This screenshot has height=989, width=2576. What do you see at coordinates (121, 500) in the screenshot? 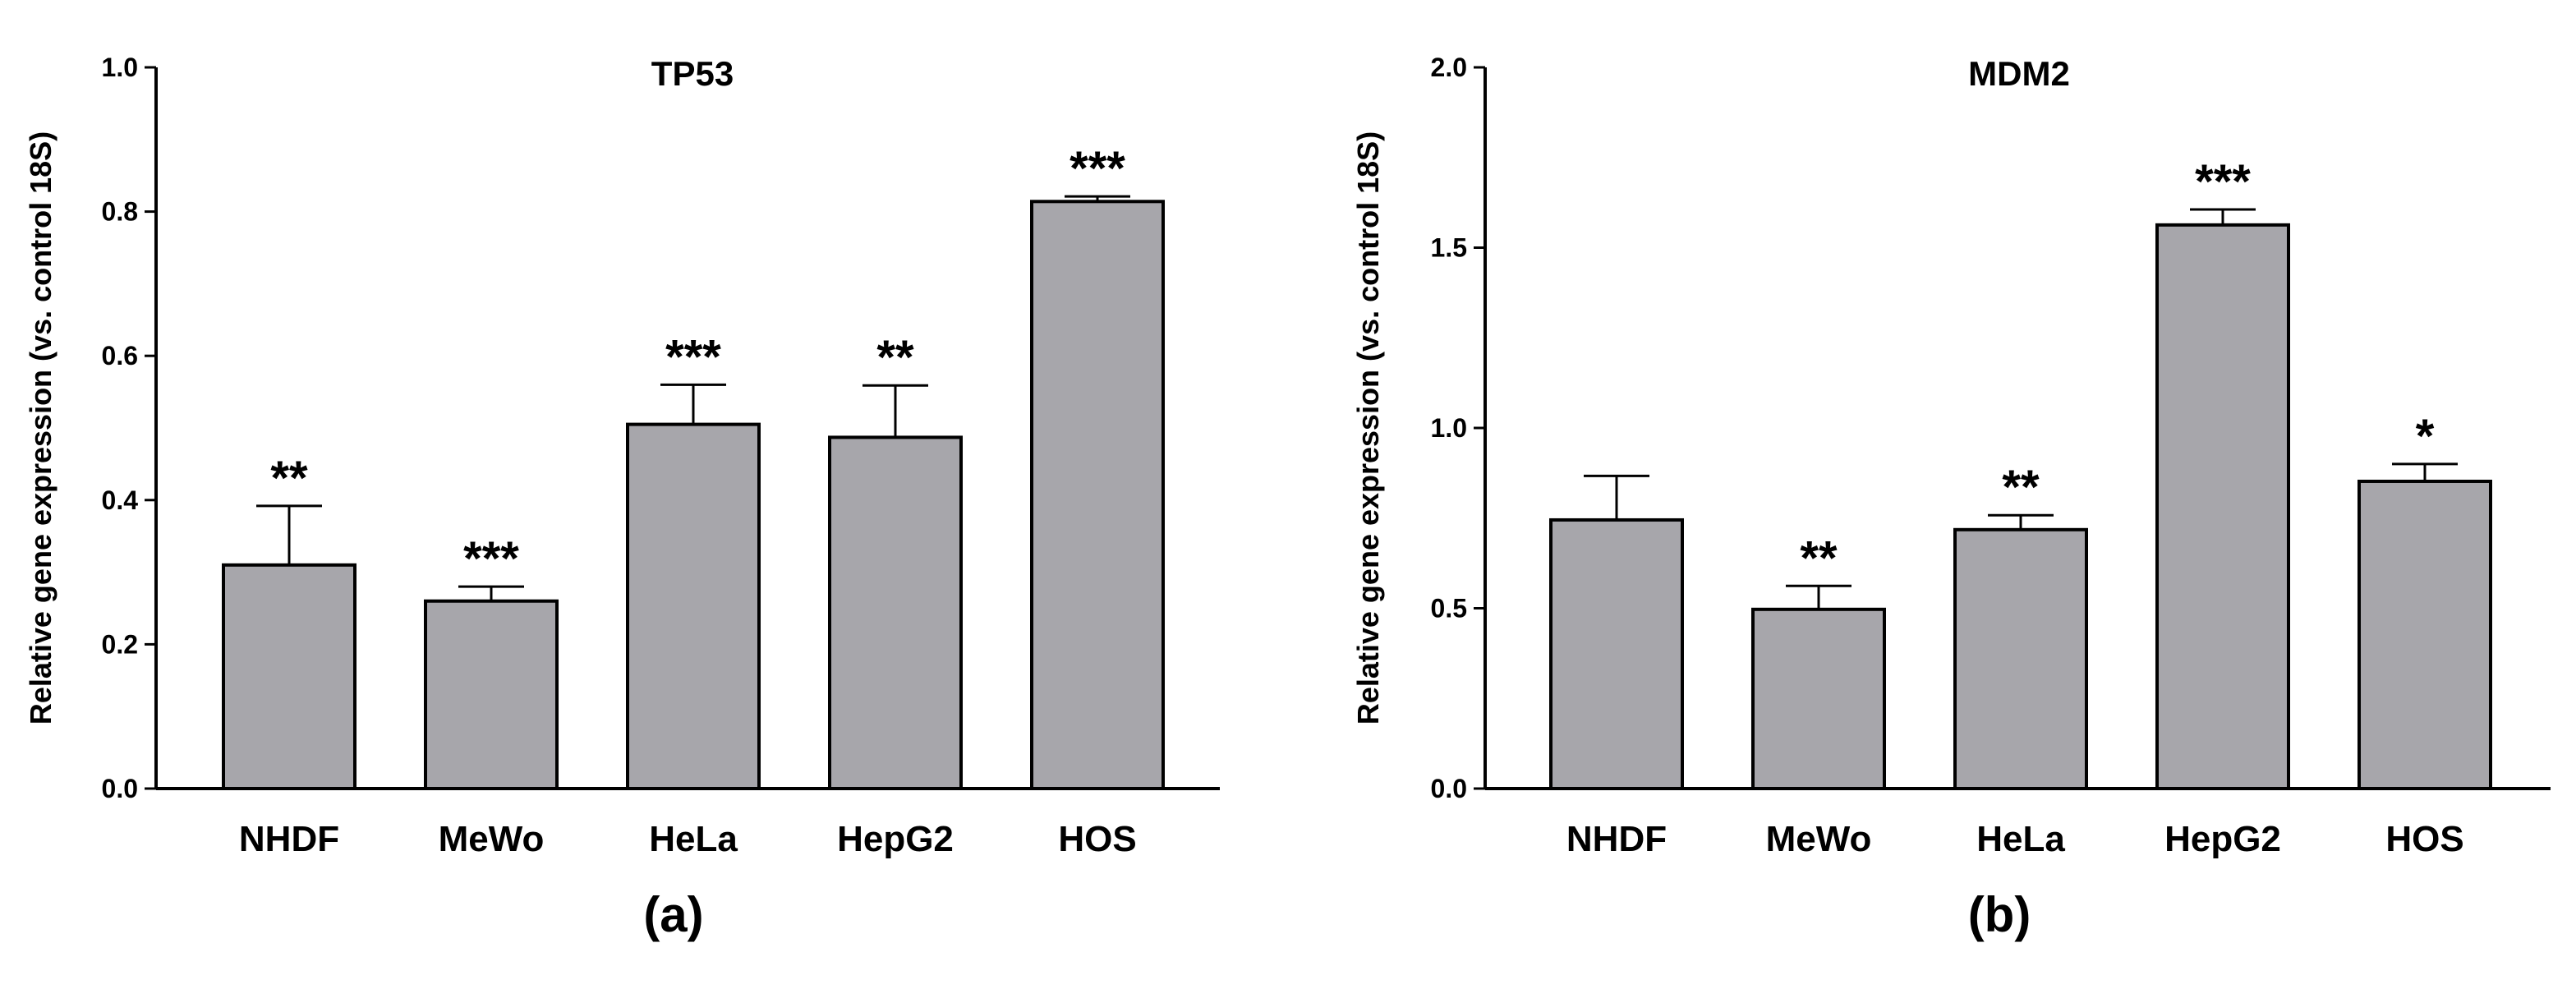
I see `y-tick-label: 0.4` at bounding box center [121, 500].